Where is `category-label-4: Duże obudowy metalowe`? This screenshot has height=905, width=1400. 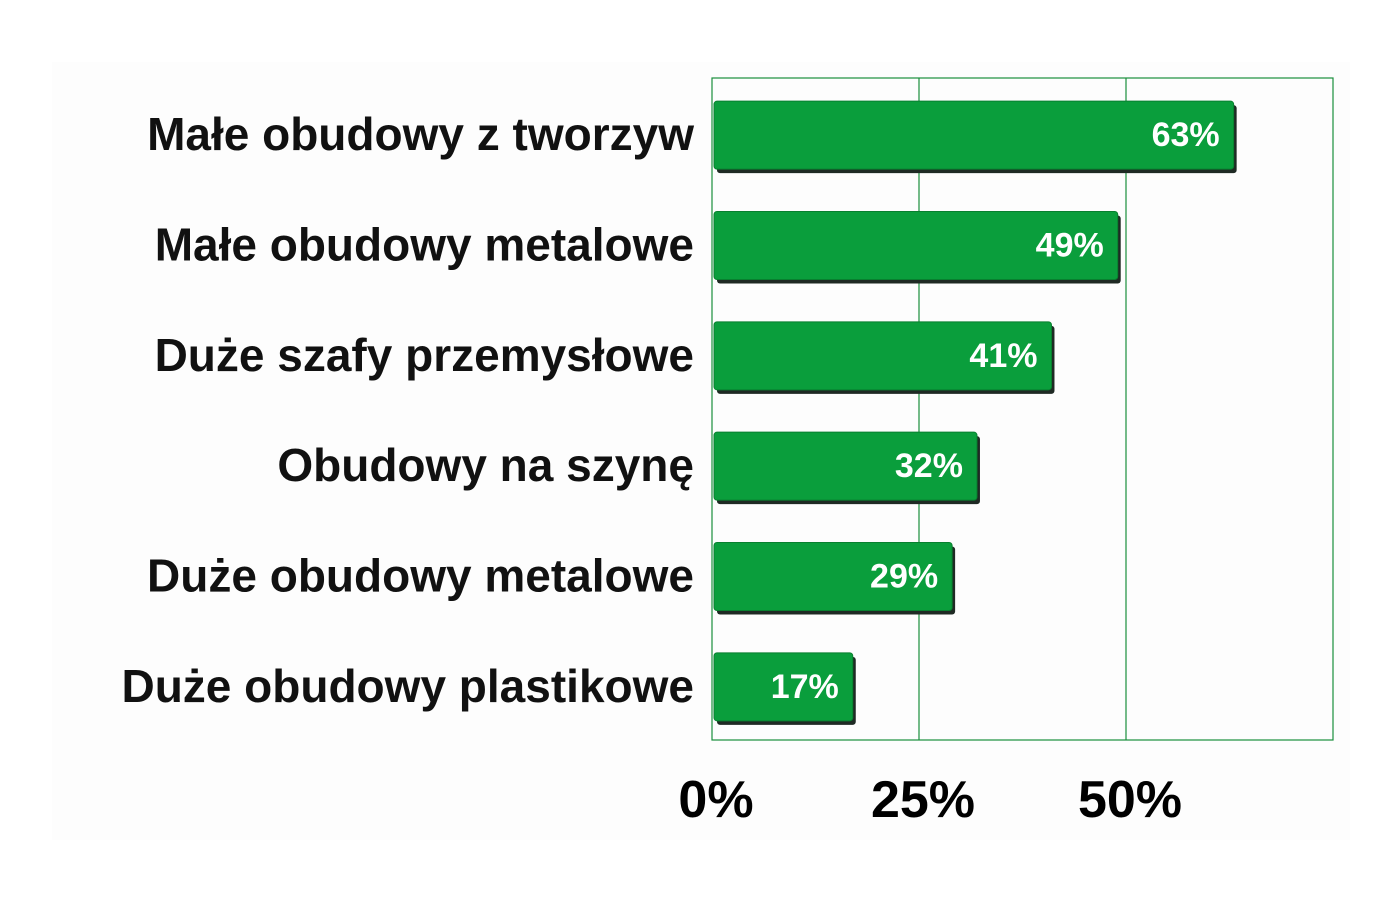 category-label-4: Duże obudowy metalowe is located at coordinates (420, 576).